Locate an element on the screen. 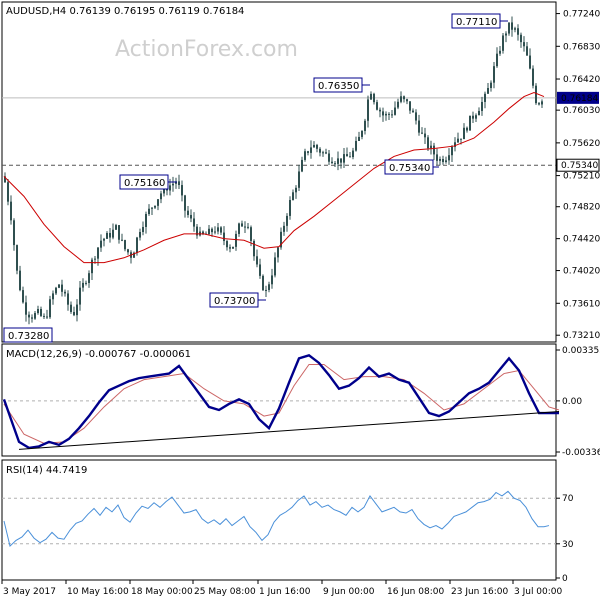 The image size is (600, 600). price-tick-label: 0.75620 is located at coordinates (581, 144).